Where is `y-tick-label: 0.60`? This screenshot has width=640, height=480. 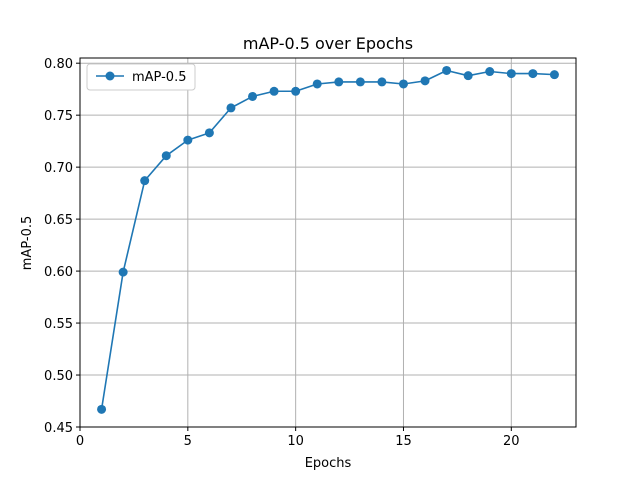
y-tick-label: 0.60 is located at coordinates (58, 272).